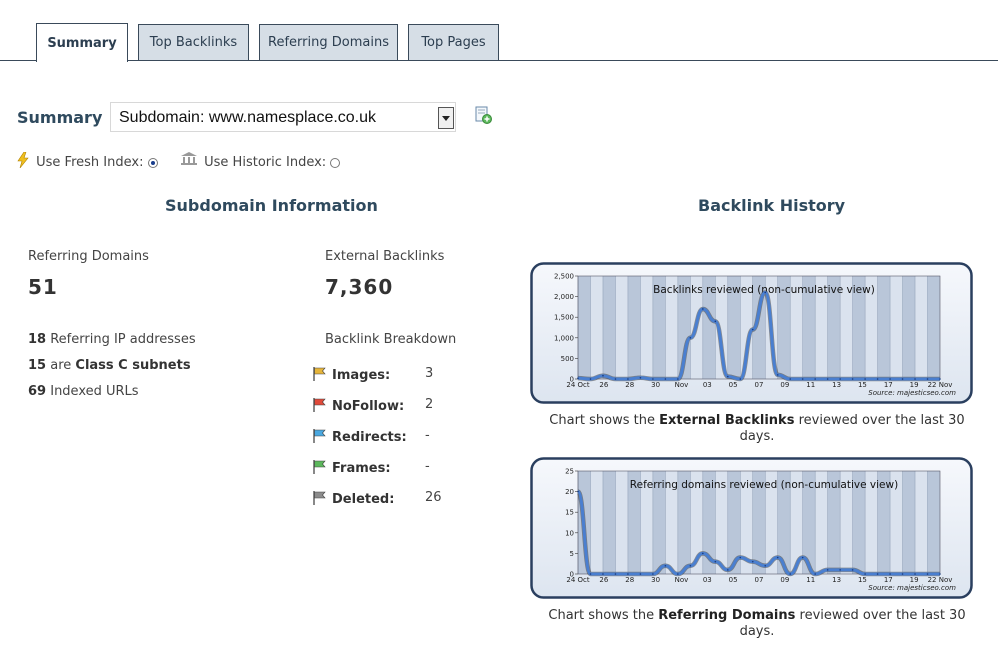 This screenshot has width=998, height=651. What do you see at coordinates (319, 374) in the screenshot?
I see `flag-icon` at bounding box center [319, 374].